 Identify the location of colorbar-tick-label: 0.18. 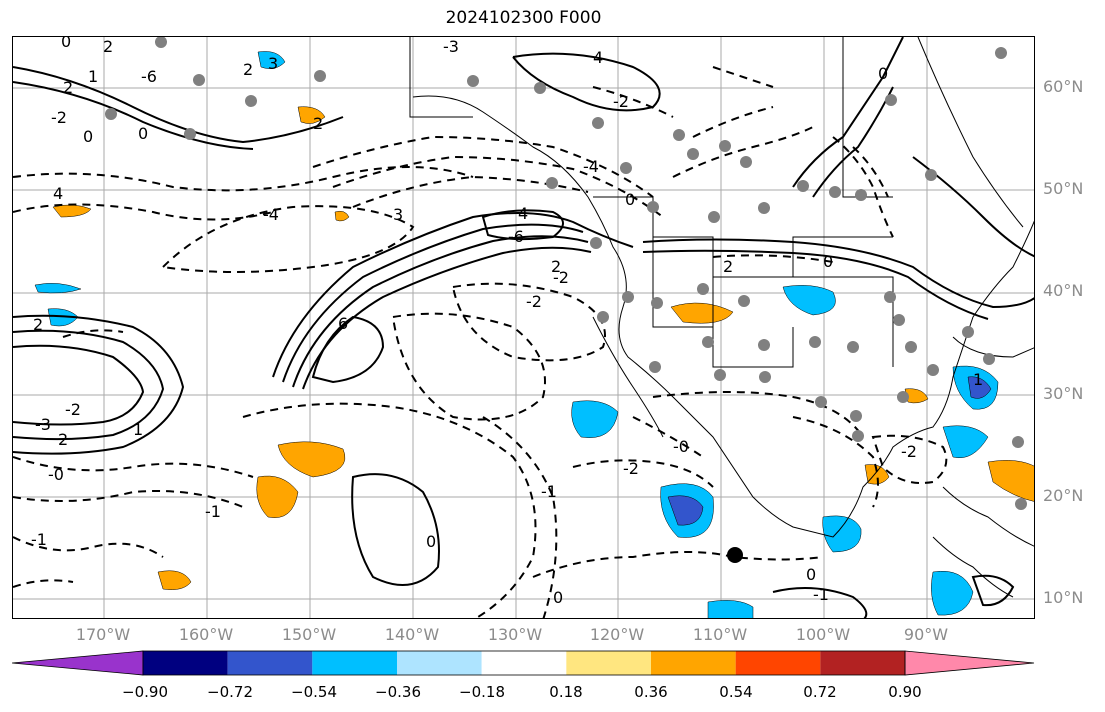
(566, 692).